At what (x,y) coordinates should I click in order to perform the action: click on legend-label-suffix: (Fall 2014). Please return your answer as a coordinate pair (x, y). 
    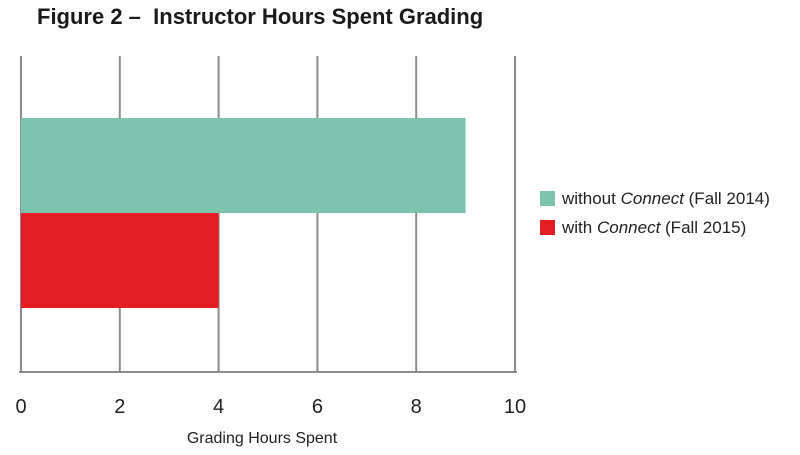
    Looking at the image, I should click on (726, 198).